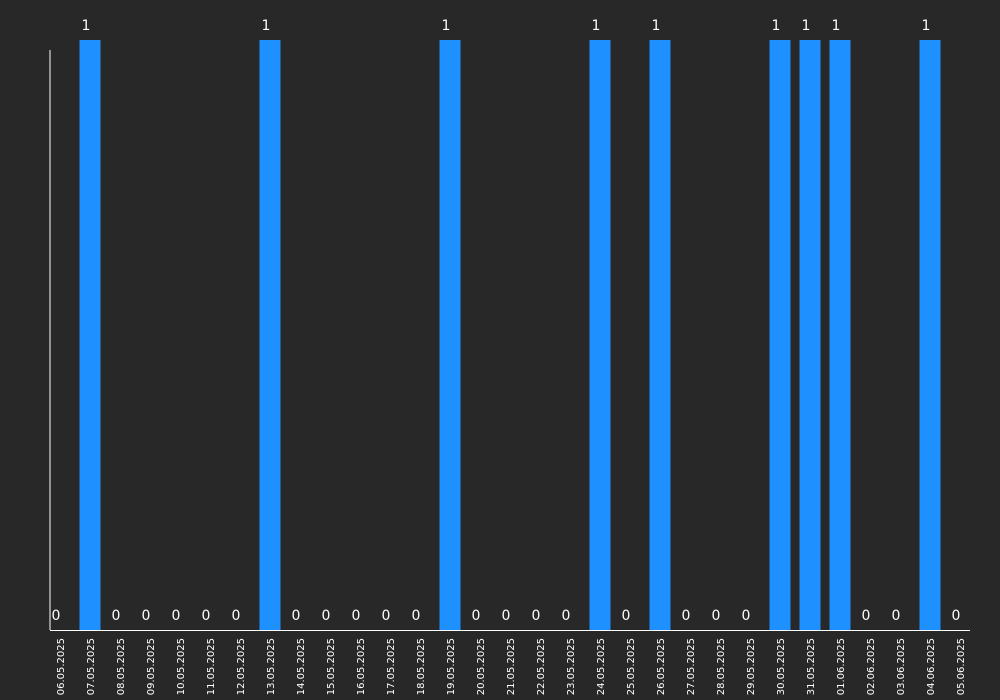 The width and height of the screenshot is (1000, 700). I want to click on x-tick-label: 04.06.2025, so click(931, 666).